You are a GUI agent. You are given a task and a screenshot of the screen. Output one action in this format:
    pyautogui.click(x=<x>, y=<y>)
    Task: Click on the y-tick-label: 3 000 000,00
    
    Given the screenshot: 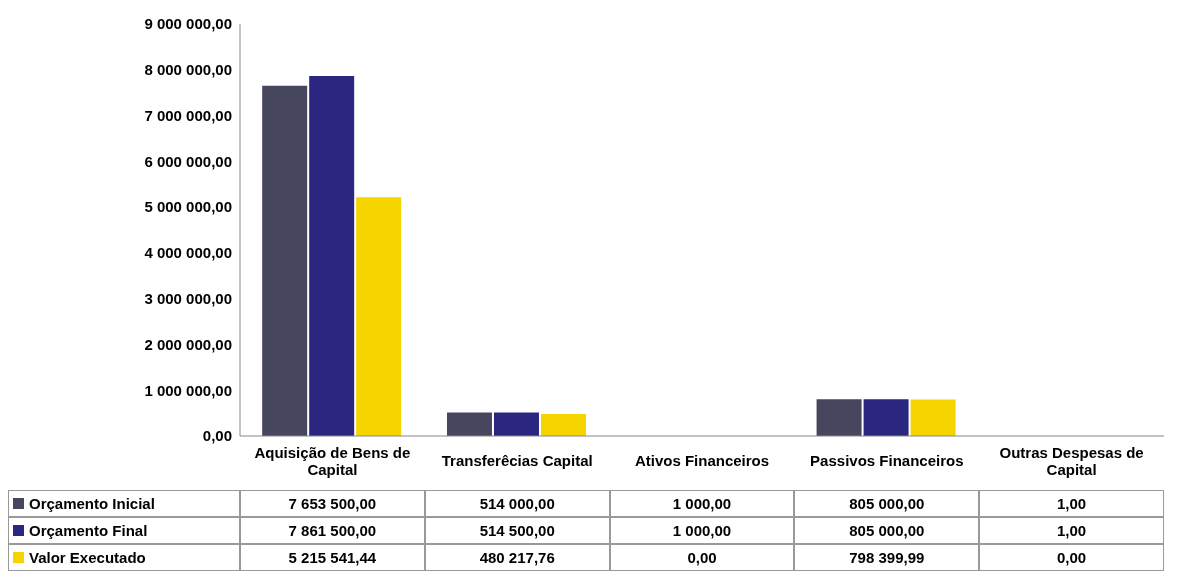 What is the action you would take?
    pyautogui.click(x=188, y=298)
    